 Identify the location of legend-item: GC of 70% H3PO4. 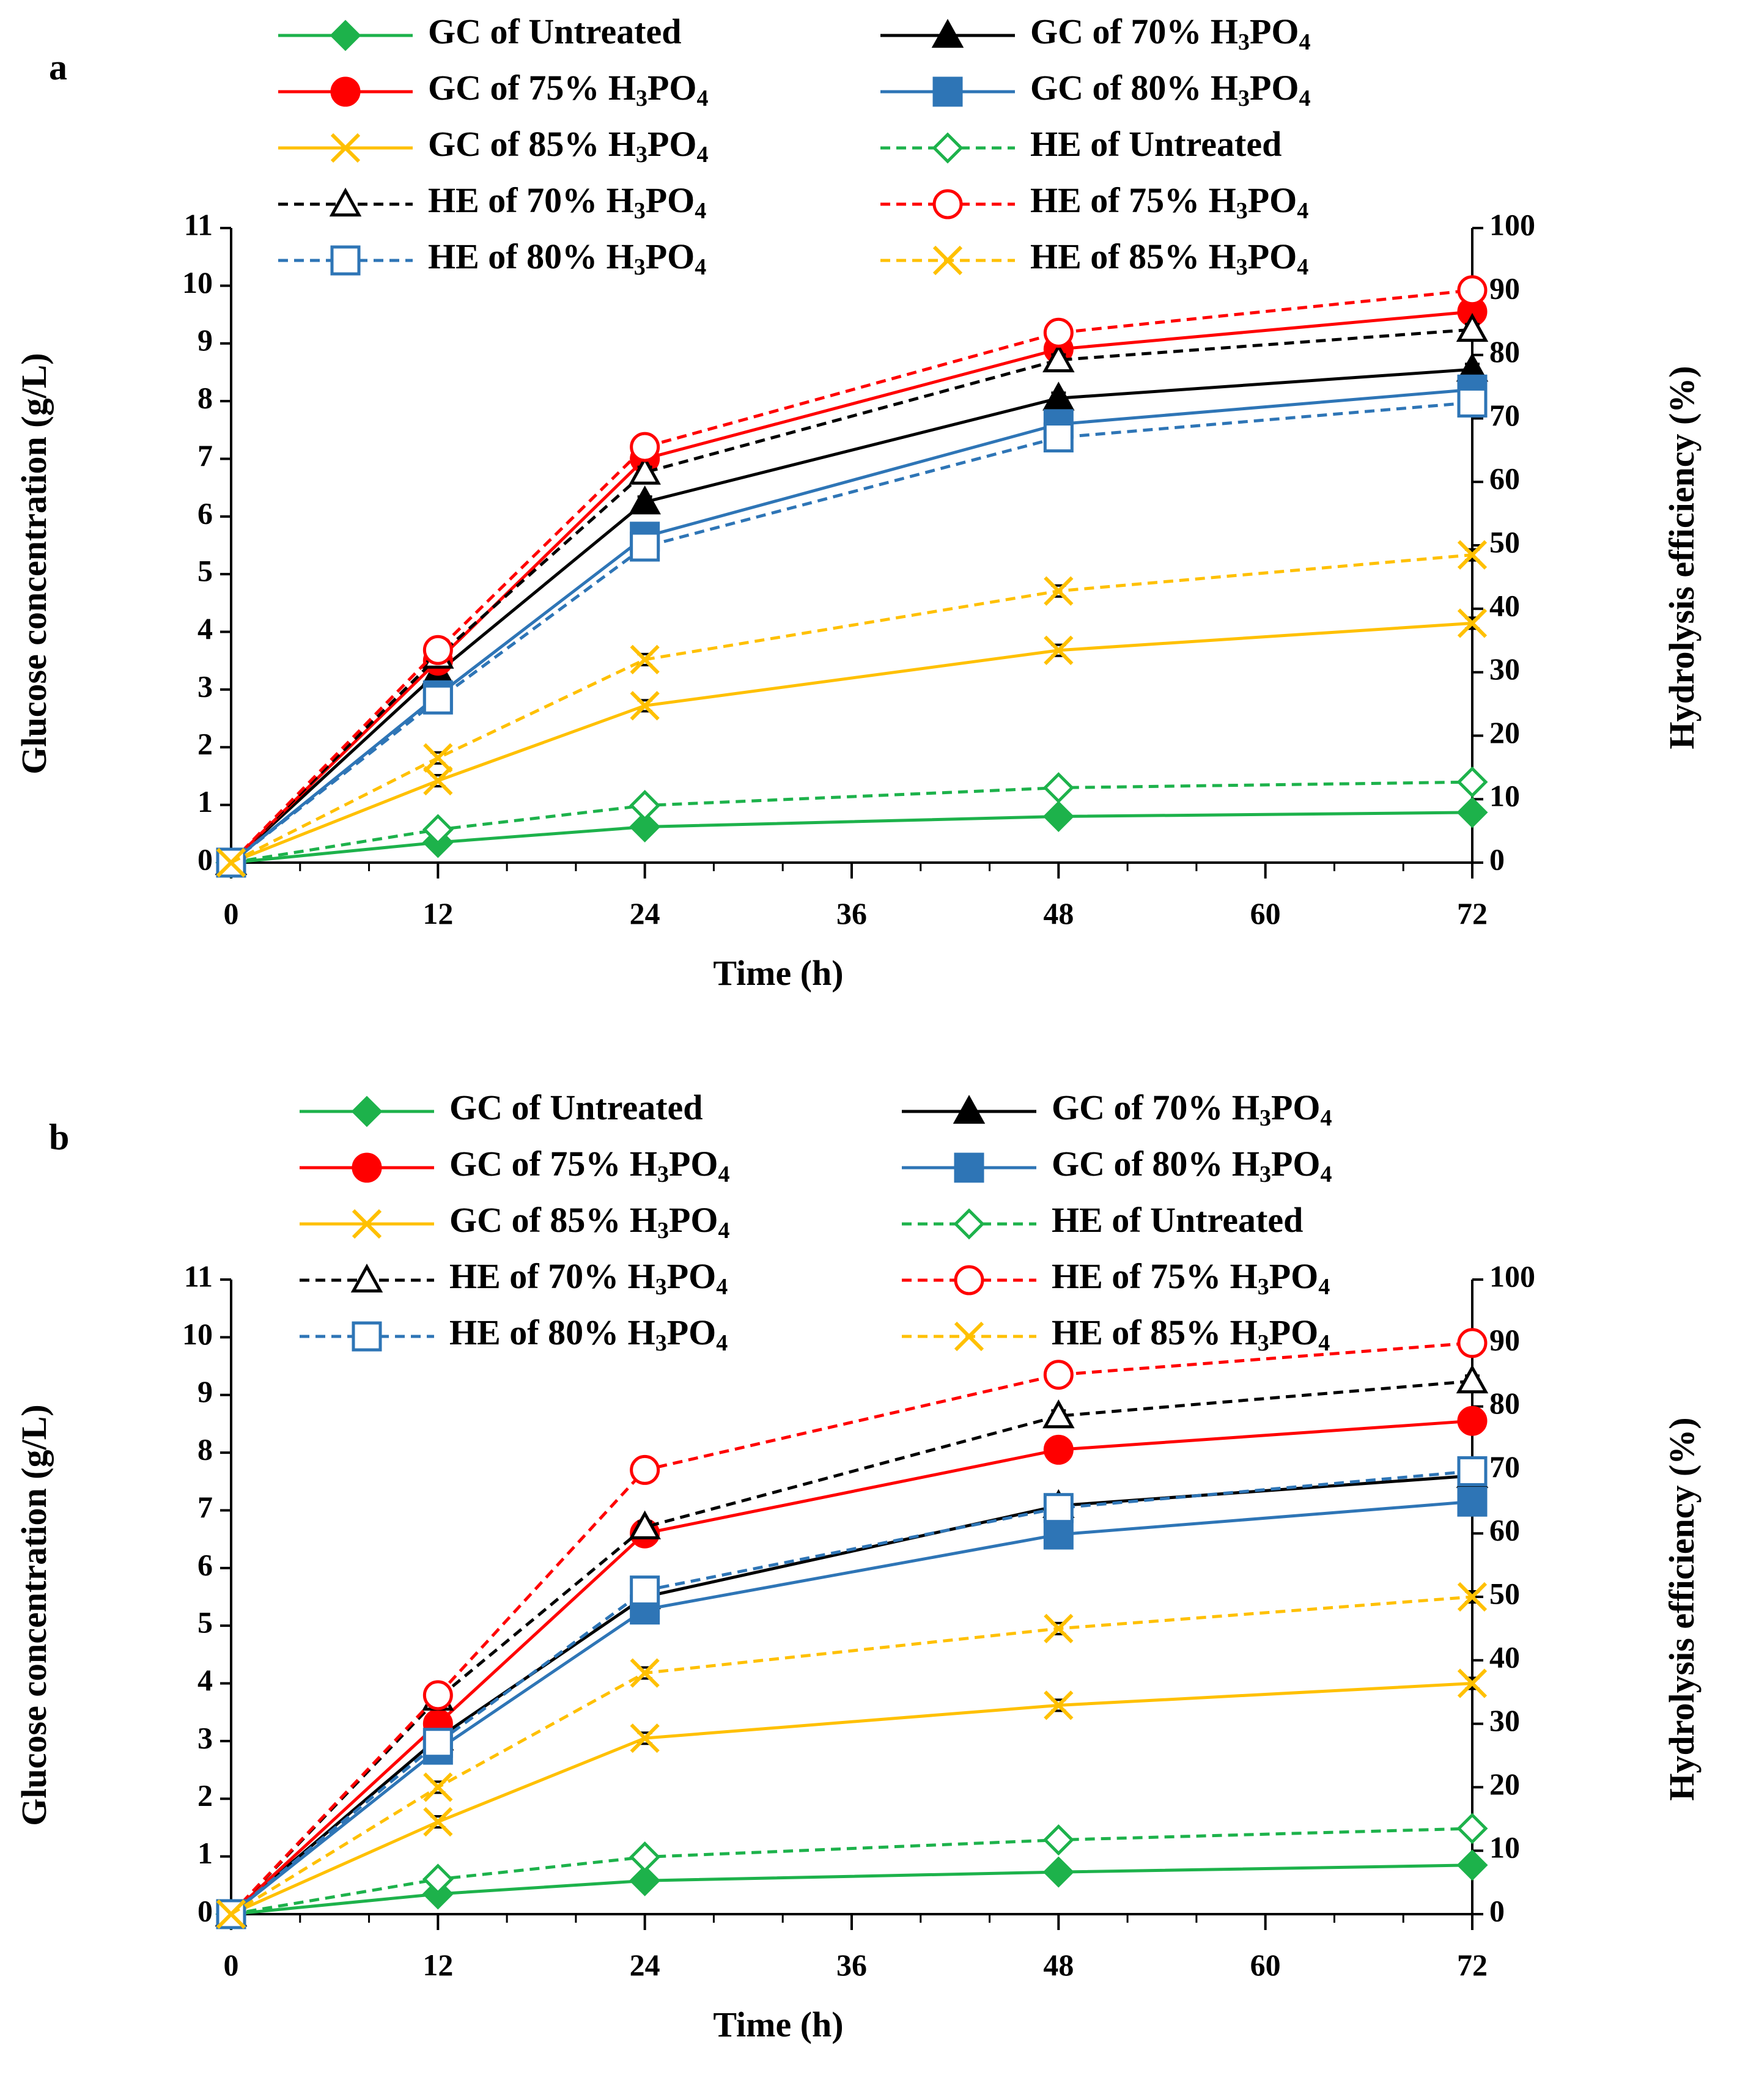
(1117, 1109).